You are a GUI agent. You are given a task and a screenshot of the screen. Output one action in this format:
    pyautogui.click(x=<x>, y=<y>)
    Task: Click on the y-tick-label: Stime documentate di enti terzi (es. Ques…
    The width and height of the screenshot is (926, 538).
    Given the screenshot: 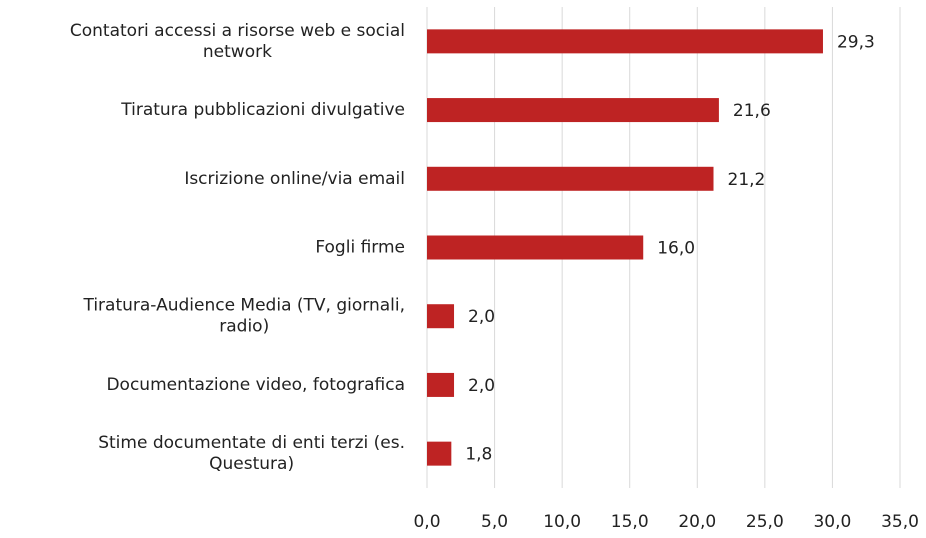 What is the action you would take?
    pyautogui.click(x=251, y=453)
    